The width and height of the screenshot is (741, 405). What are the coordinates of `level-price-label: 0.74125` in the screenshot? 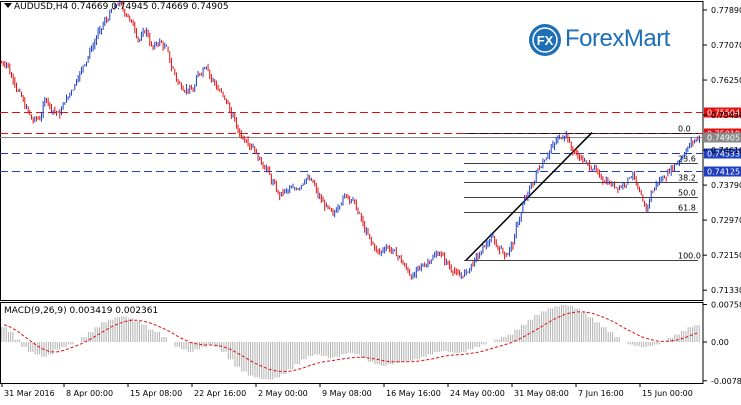 It's located at (723, 172).